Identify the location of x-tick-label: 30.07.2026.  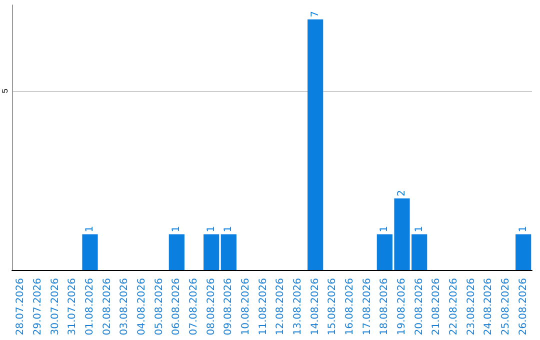
(55, 307).